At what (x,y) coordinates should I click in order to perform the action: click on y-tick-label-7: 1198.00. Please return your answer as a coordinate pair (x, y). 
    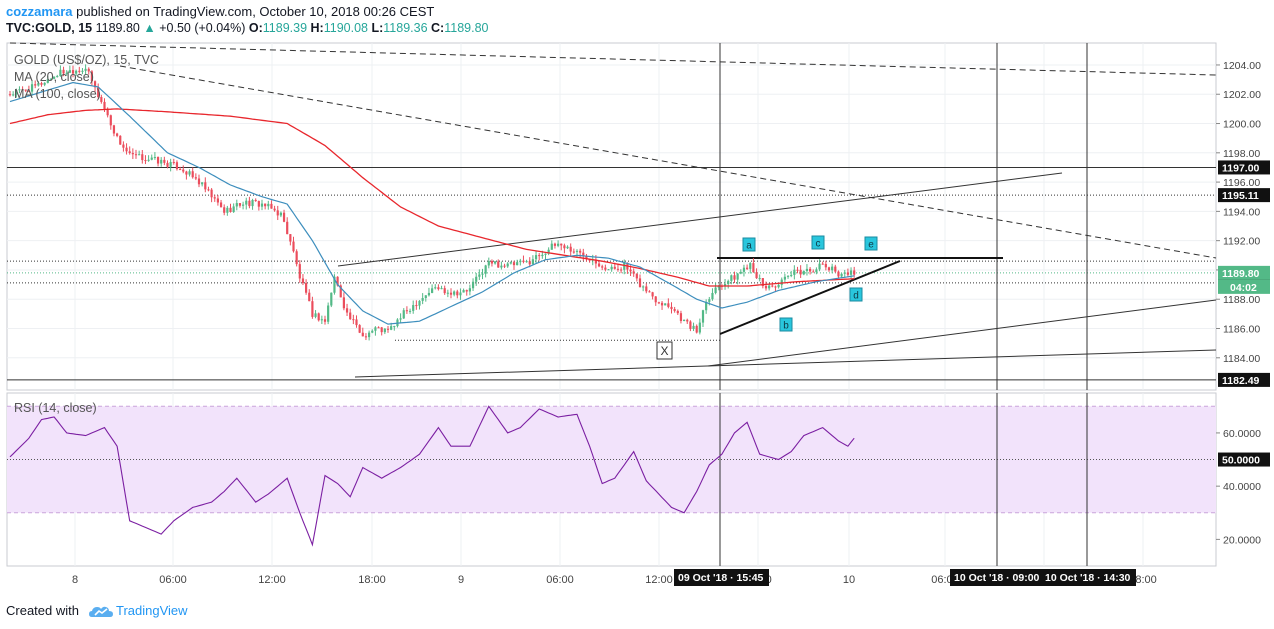
    Looking at the image, I should click on (1241, 154).